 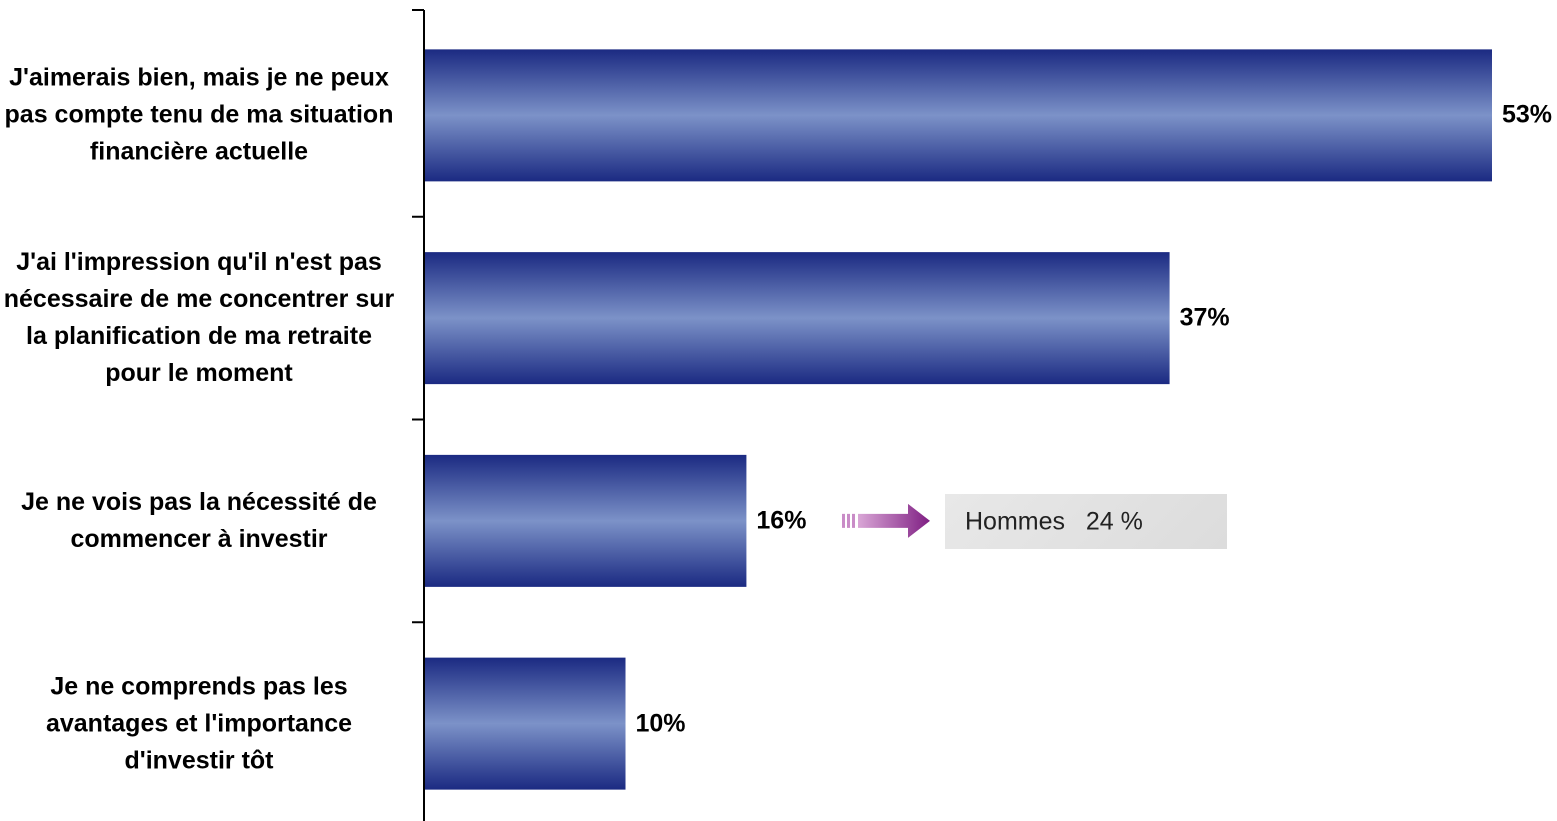 I want to click on arrow-body, so click(x=894, y=520).